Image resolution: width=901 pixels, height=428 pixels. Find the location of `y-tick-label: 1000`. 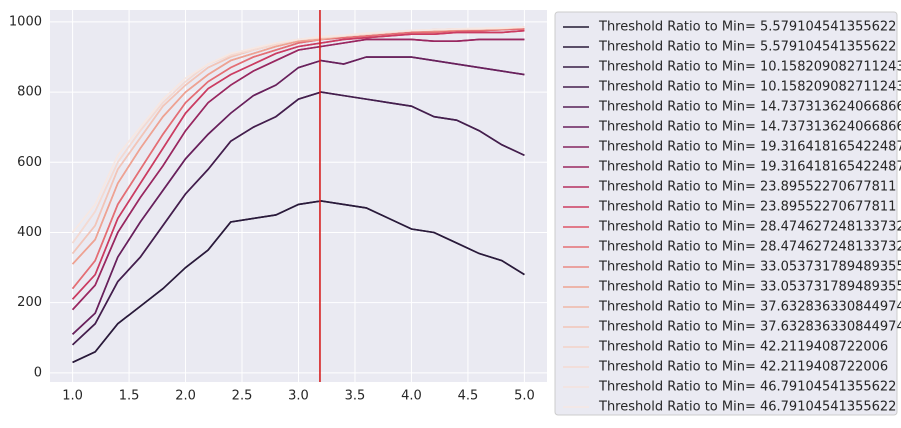

y-tick-label: 1000 is located at coordinates (25, 21).